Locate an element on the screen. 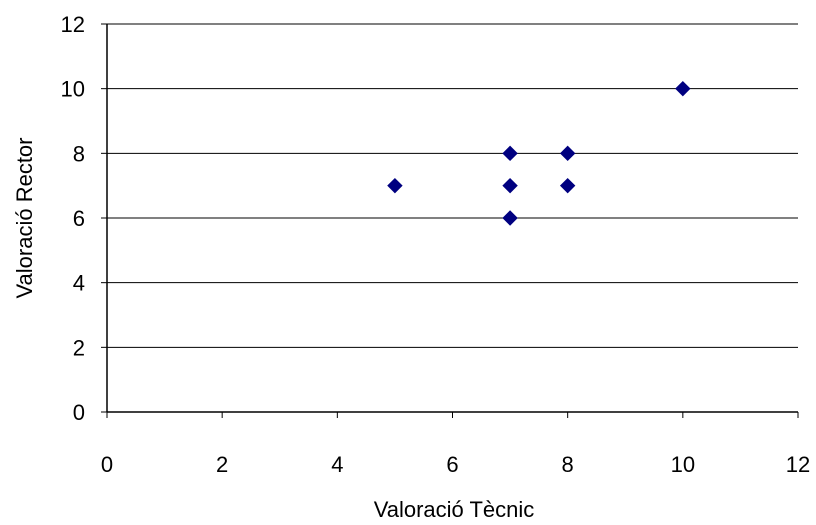 This screenshot has width=816, height=525. y-tick-label: 8 is located at coordinates (79, 153).